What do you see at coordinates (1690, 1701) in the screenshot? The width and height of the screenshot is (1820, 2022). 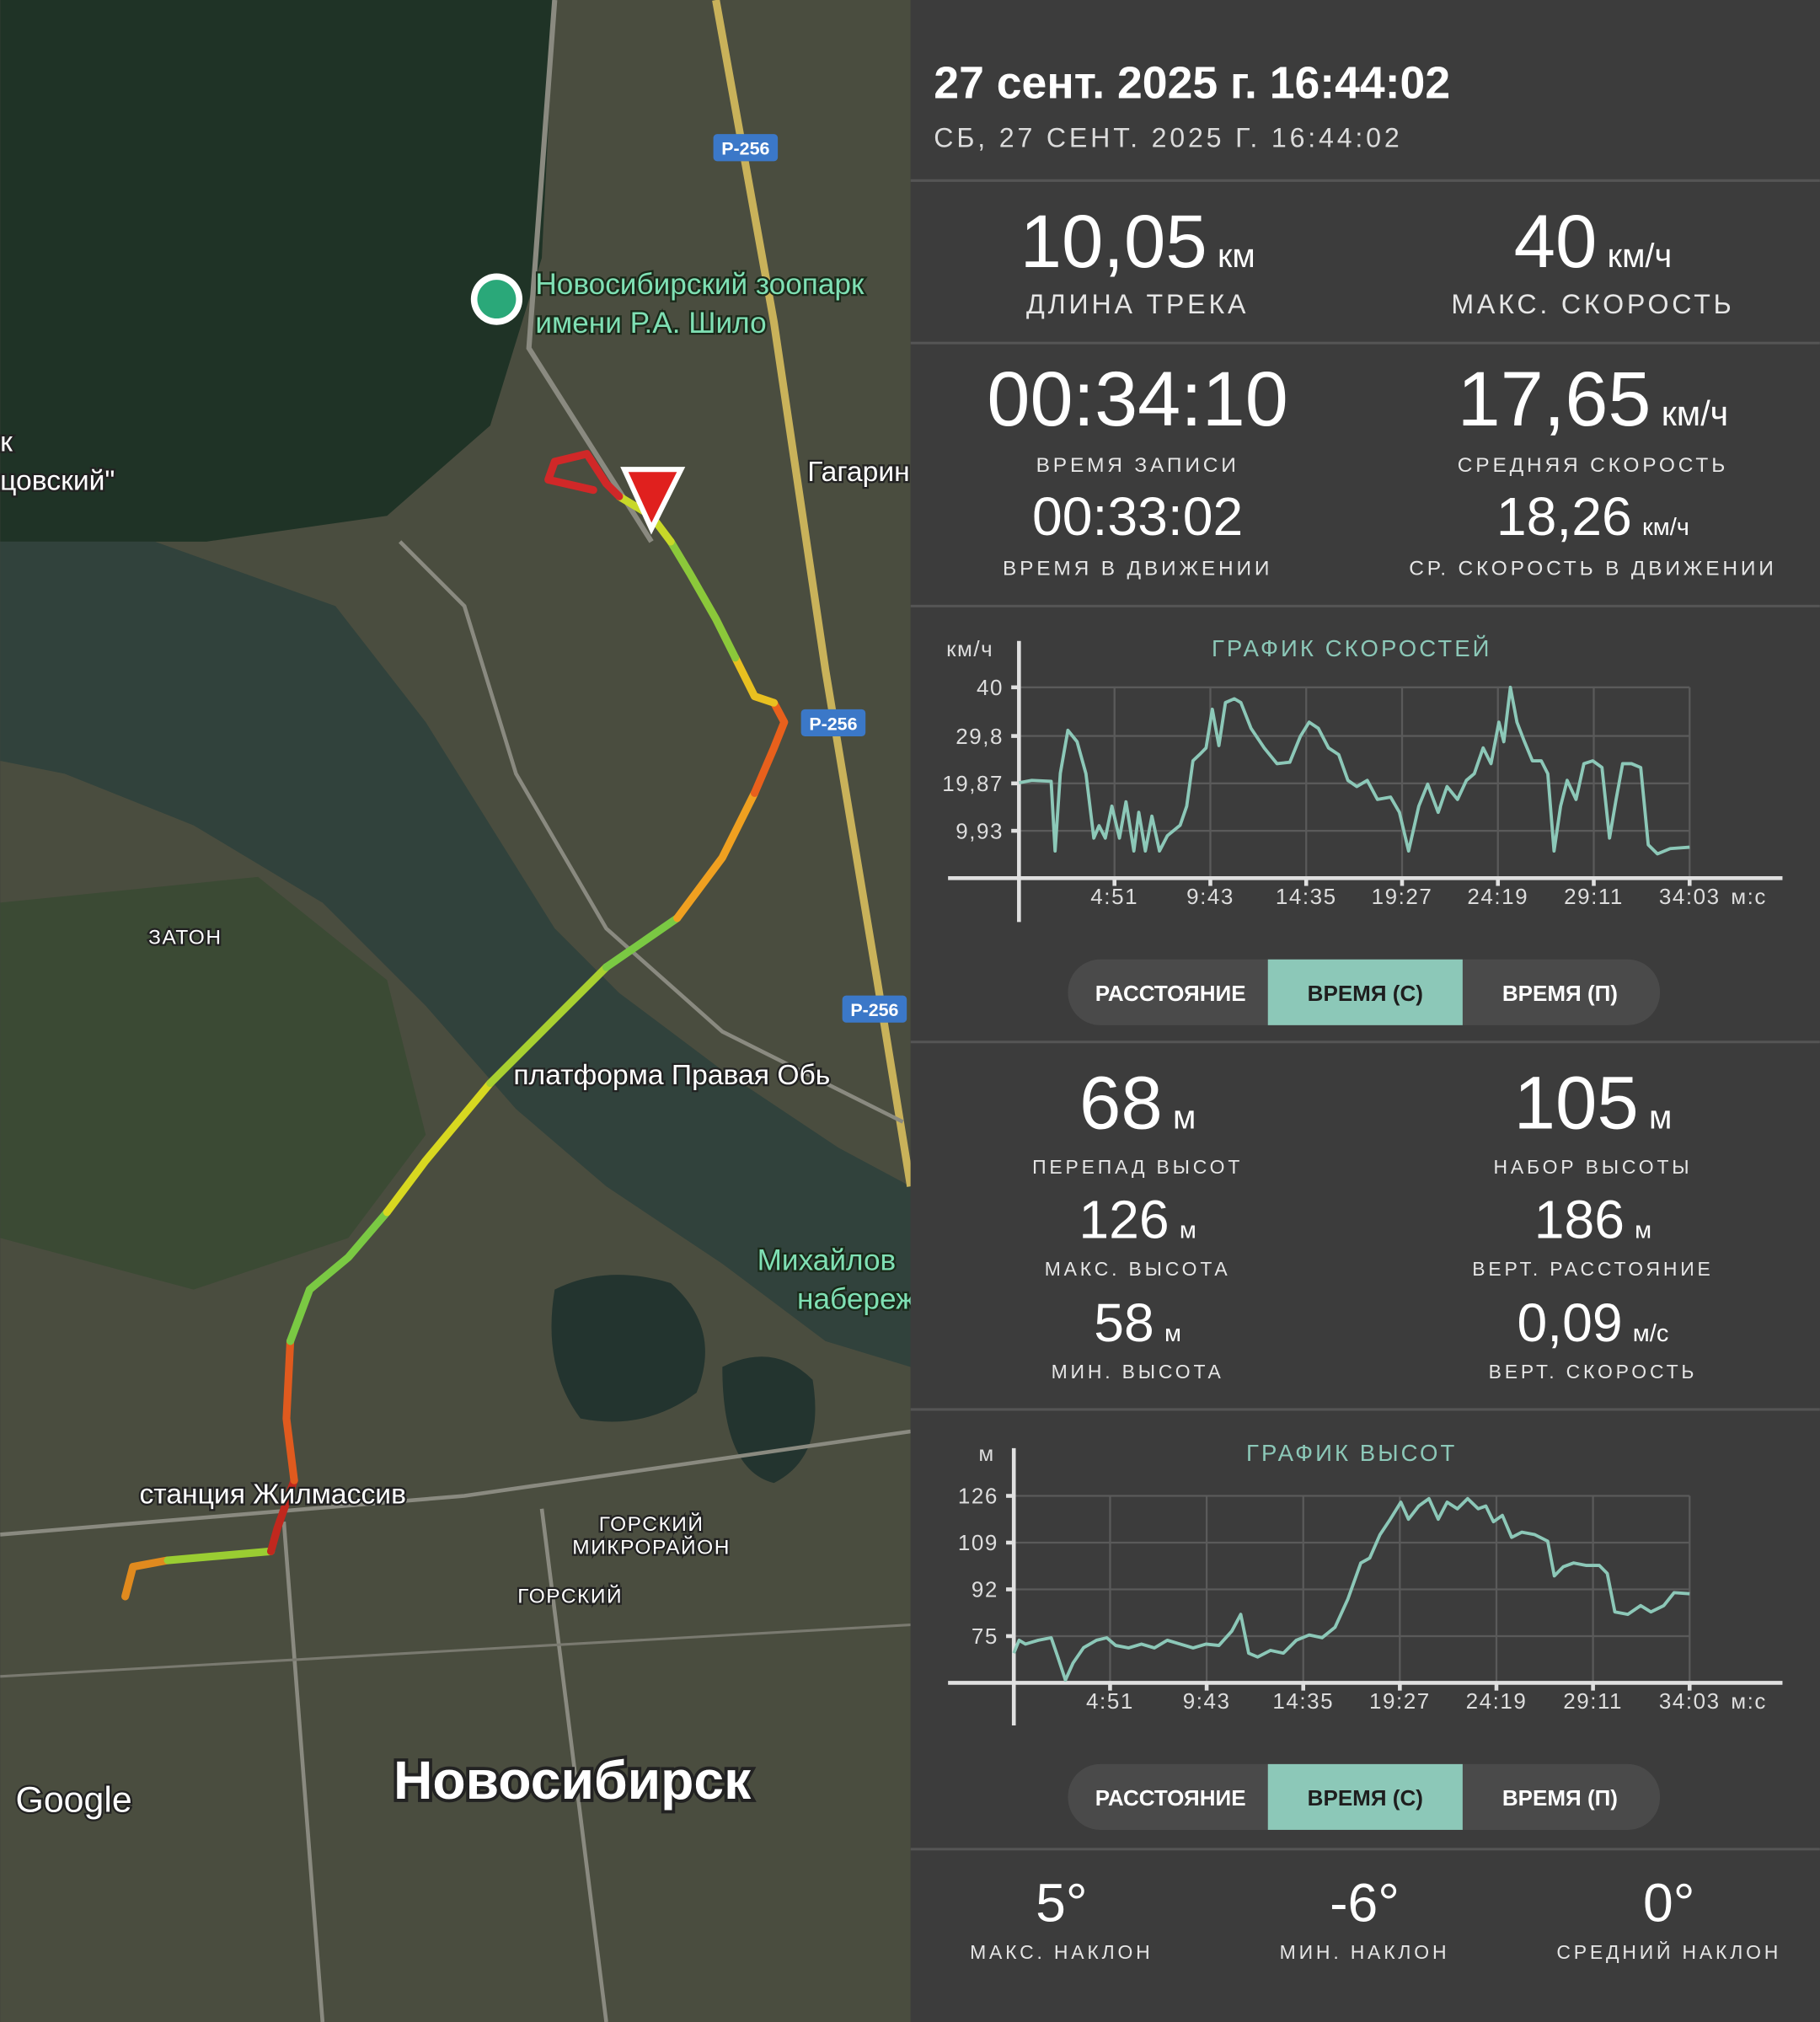 I see `x-tick-label: 34:03` at bounding box center [1690, 1701].